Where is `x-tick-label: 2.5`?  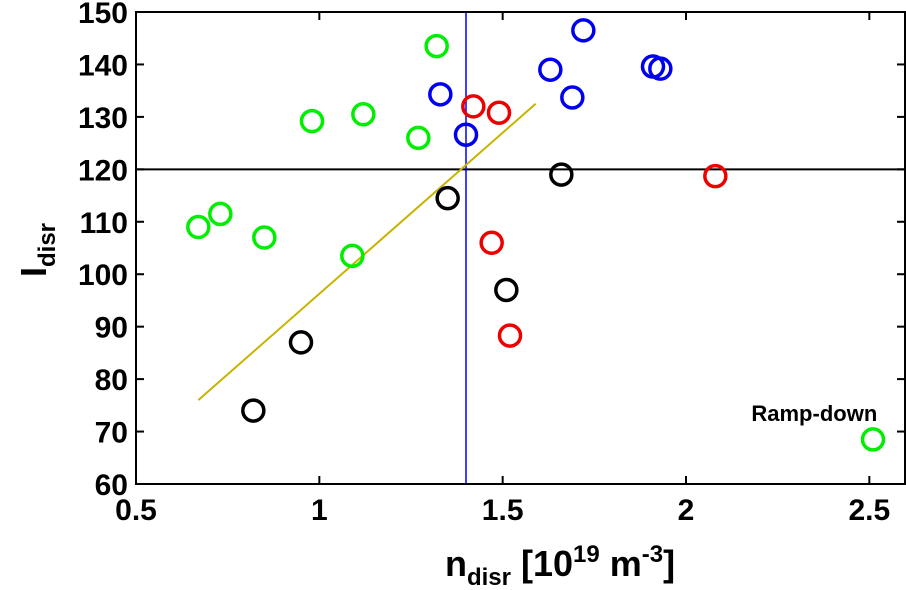
x-tick-label: 2.5 is located at coordinates (869, 510).